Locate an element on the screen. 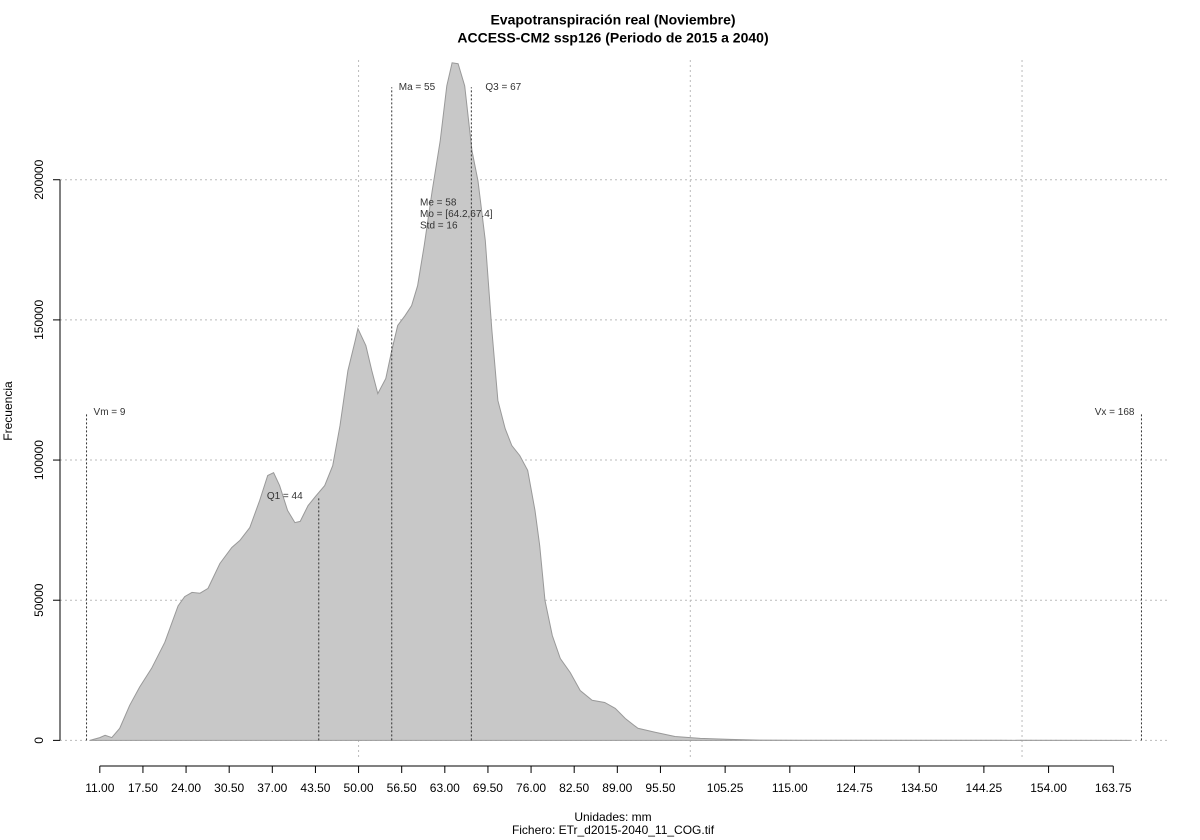  marker-label: Q1 = 44 is located at coordinates (285, 496).